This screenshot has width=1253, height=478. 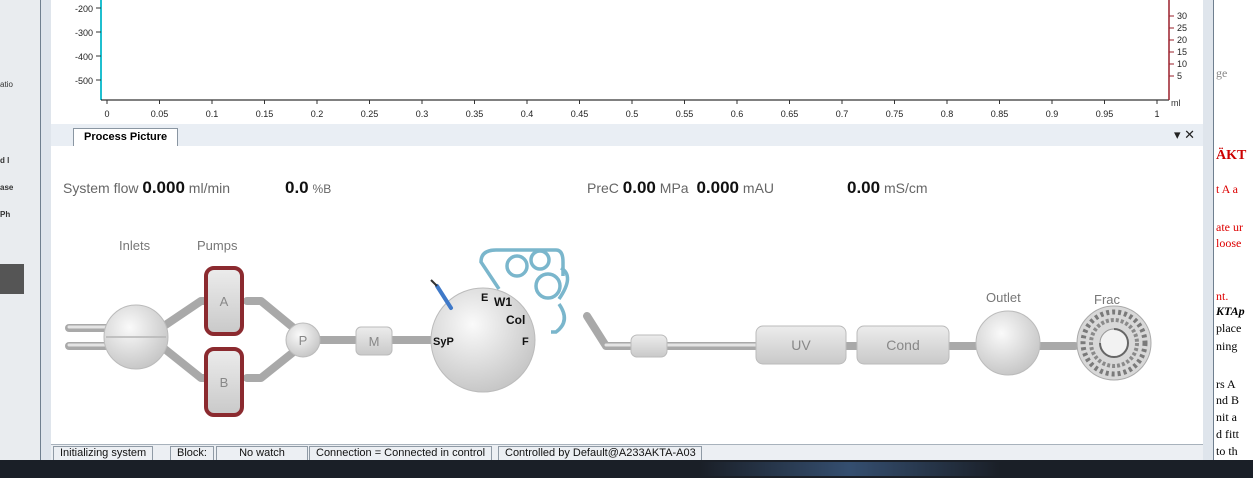 What do you see at coordinates (84, 57) in the screenshot?
I see `y-tick-label: -400` at bounding box center [84, 57].